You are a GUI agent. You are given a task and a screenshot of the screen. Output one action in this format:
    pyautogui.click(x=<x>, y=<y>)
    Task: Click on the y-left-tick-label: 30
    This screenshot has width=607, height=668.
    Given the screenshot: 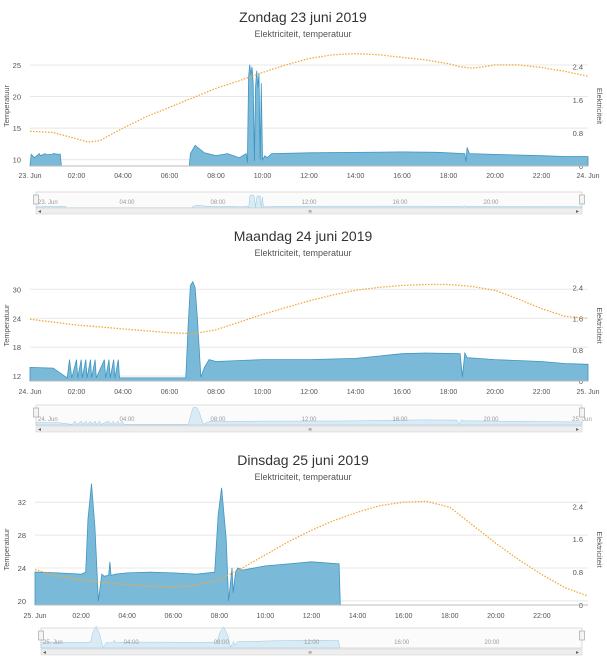 What is the action you would take?
    pyautogui.click(x=17, y=289)
    